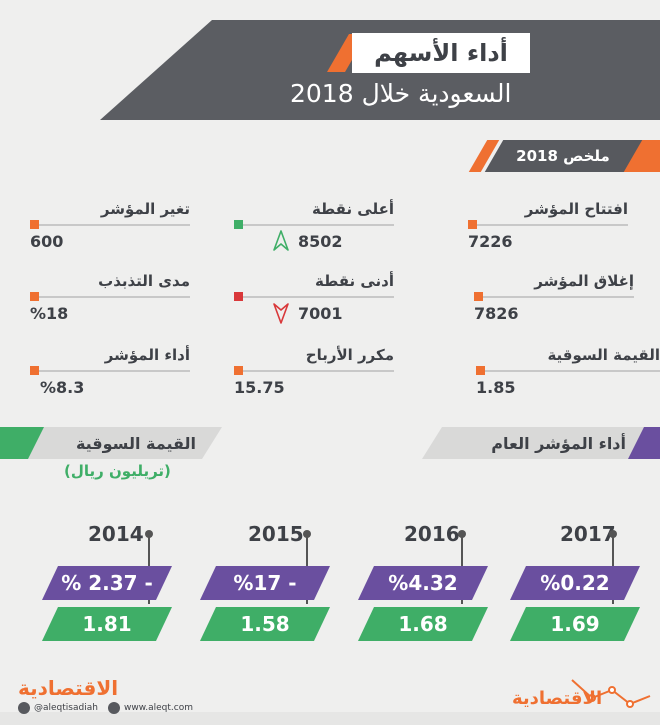  I want to click on market-value-unit: (تريليون ريال), so click(117, 471).